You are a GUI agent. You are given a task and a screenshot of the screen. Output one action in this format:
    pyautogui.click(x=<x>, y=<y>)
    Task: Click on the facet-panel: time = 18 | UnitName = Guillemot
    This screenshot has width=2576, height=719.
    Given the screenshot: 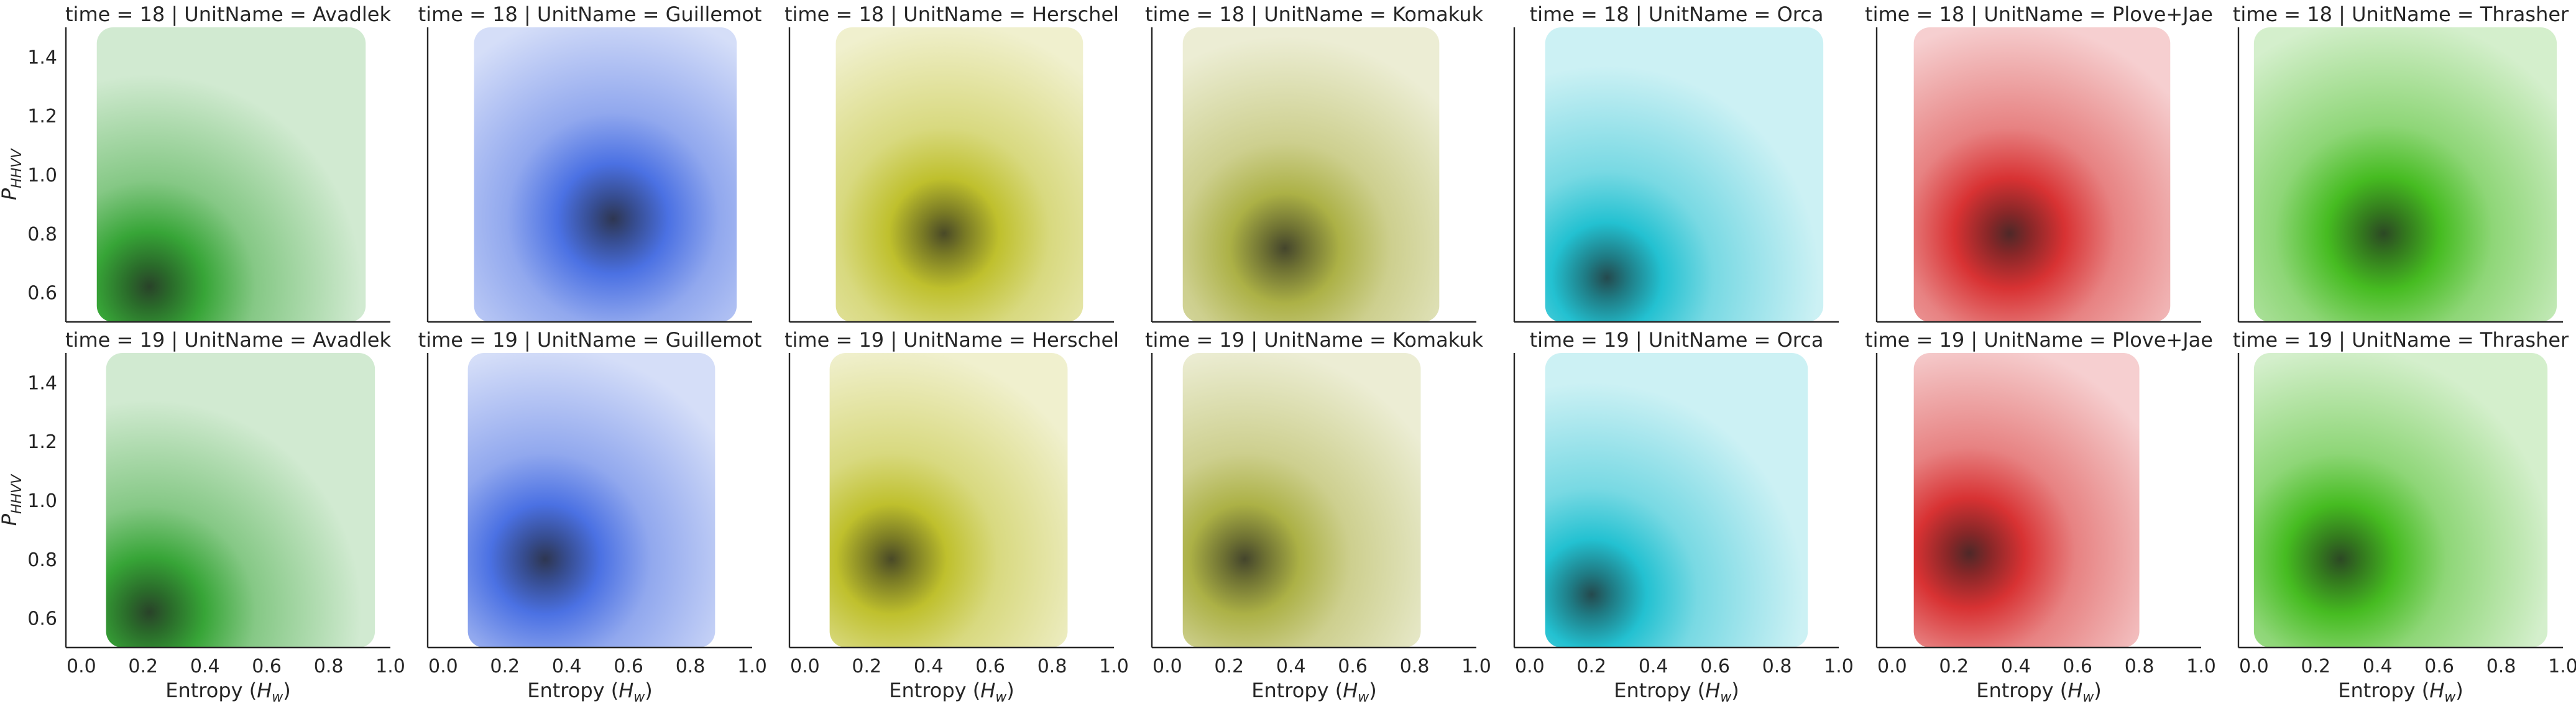 What is the action you would take?
    pyautogui.click(x=590, y=162)
    